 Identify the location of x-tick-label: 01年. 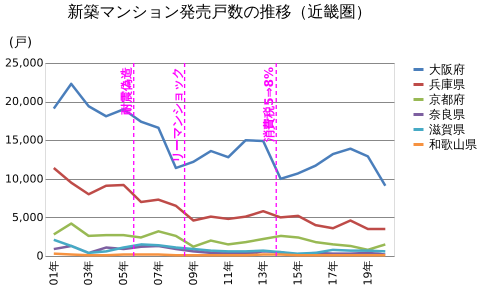
(53, 273).